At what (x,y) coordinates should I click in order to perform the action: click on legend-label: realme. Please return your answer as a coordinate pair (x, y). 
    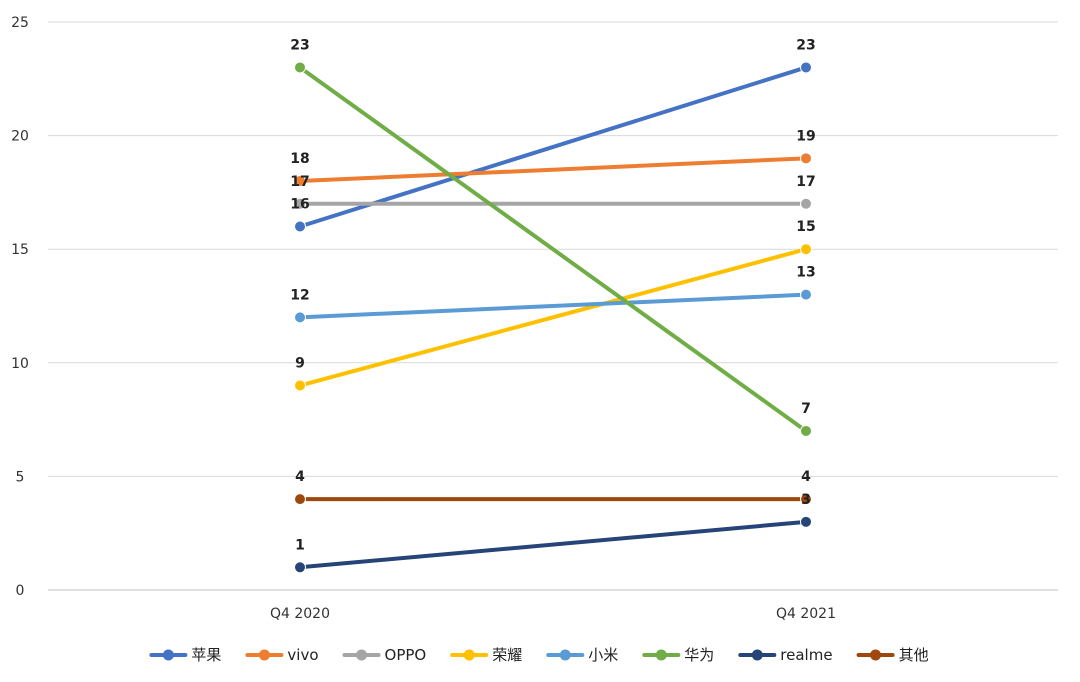
    Looking at the image, I should click on (806, 655).